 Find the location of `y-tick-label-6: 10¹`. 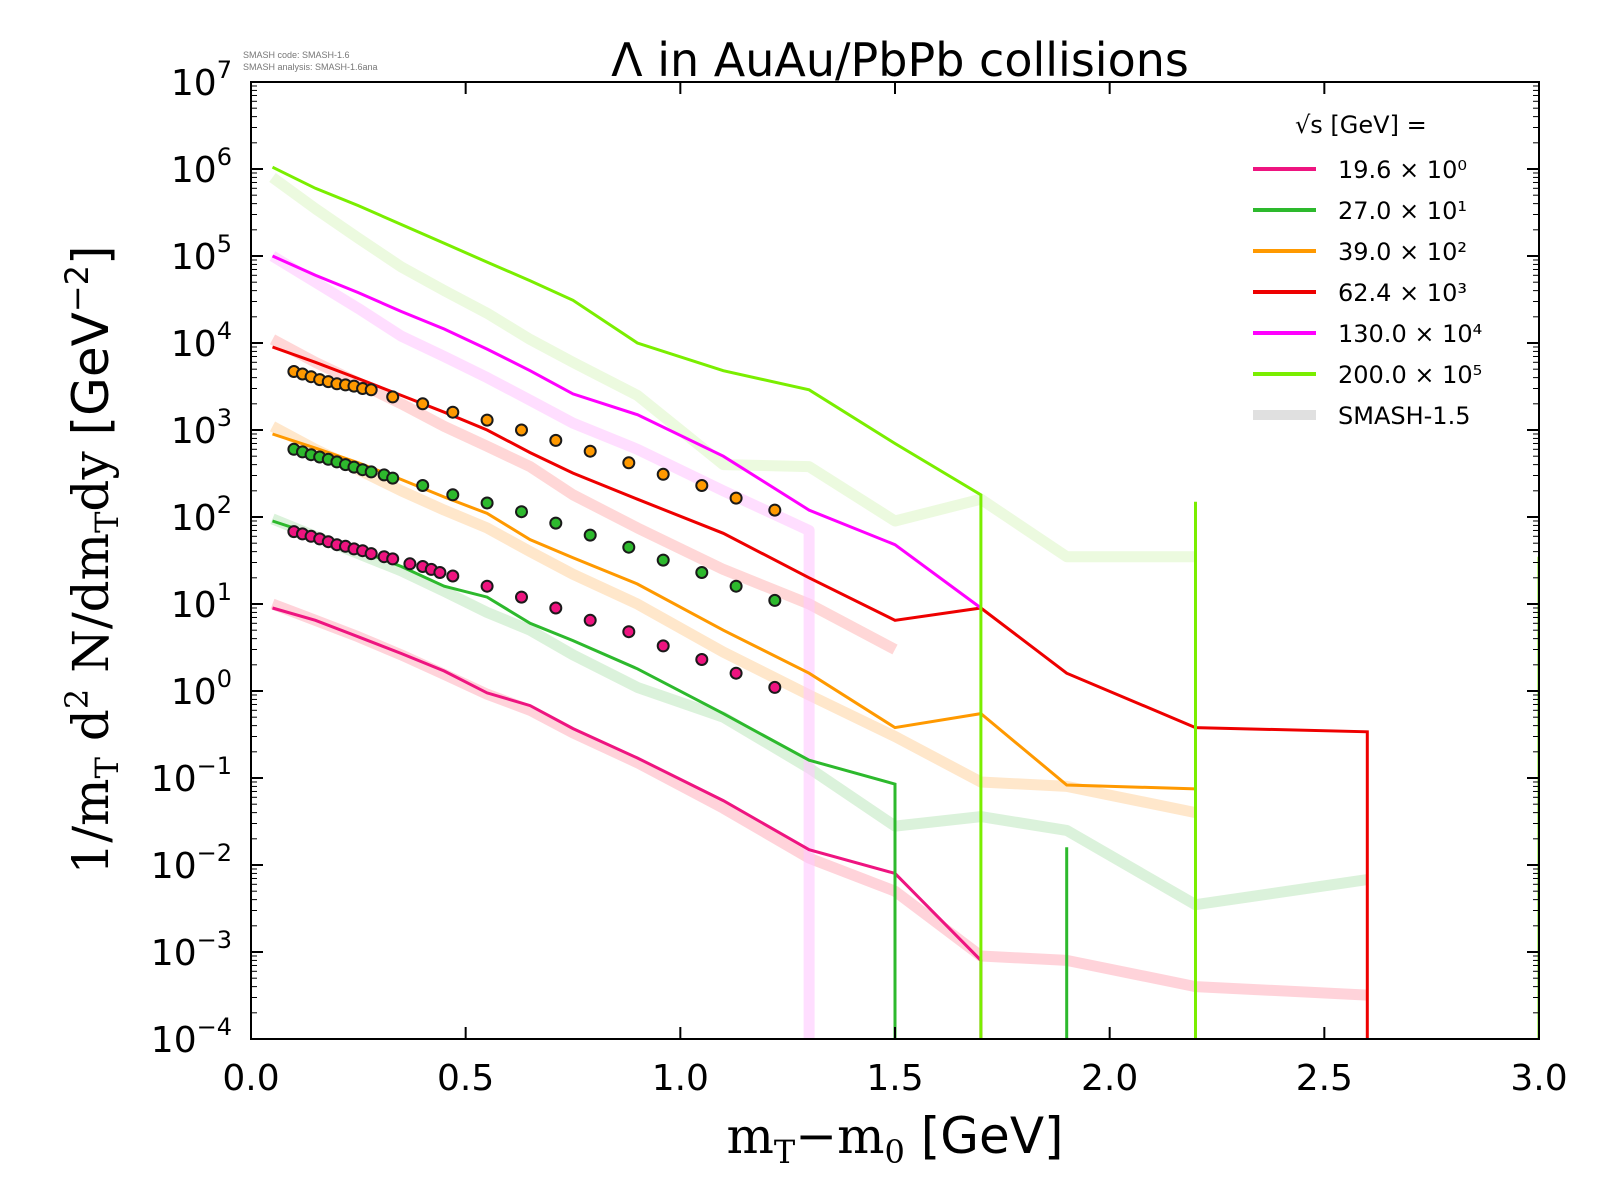

y-tick-label-6: 10¹ is located at coordinates (201, 602).